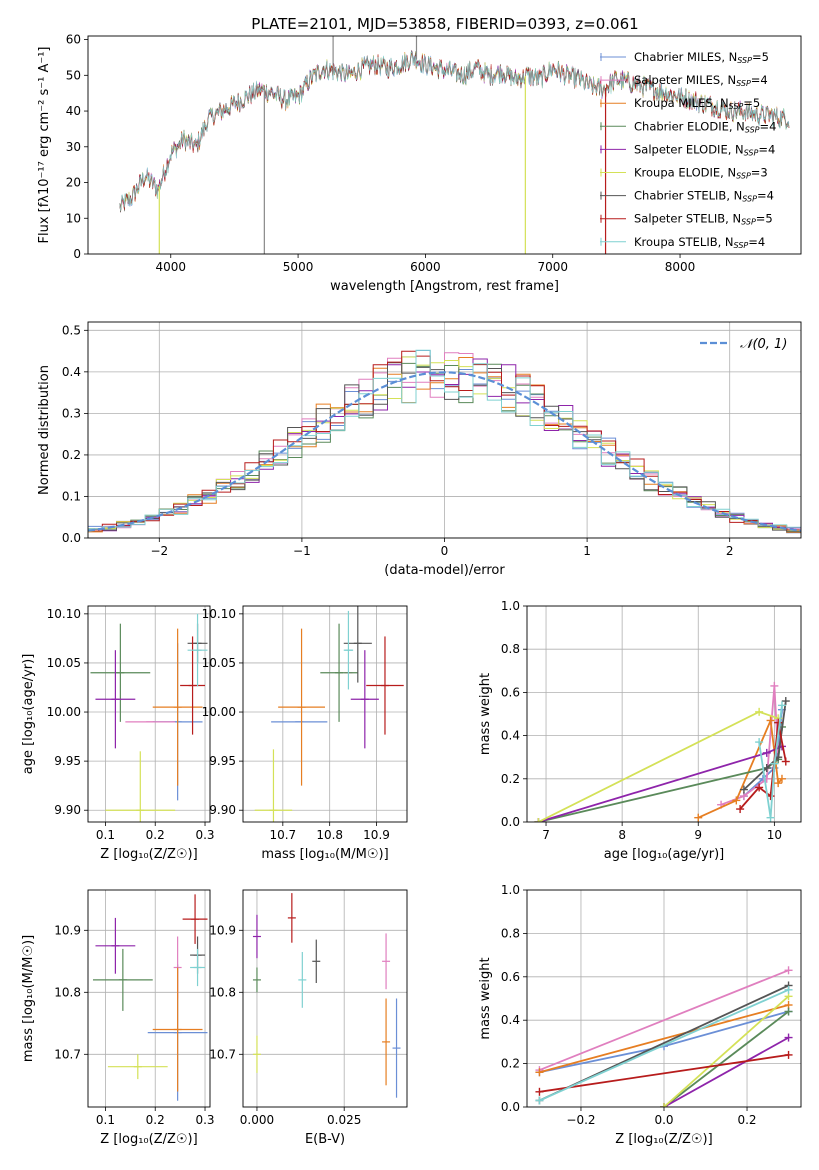 The image size is (819, 1170). I want to click on legend-label: Chabrier STELIB, NSSP=4, so click(704, 196).